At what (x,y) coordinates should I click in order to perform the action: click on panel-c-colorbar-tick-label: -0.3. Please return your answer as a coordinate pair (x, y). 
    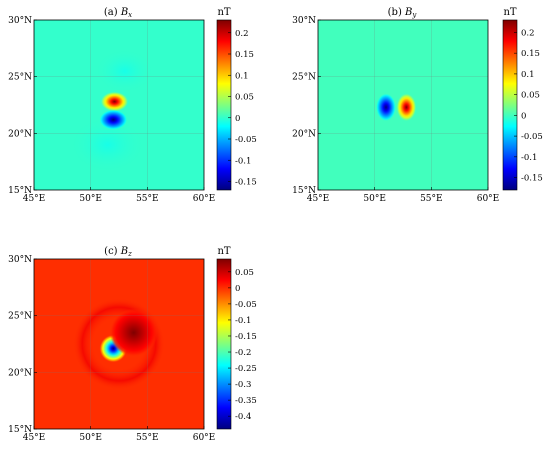
    Looking at the image, I should click on (243, 385).